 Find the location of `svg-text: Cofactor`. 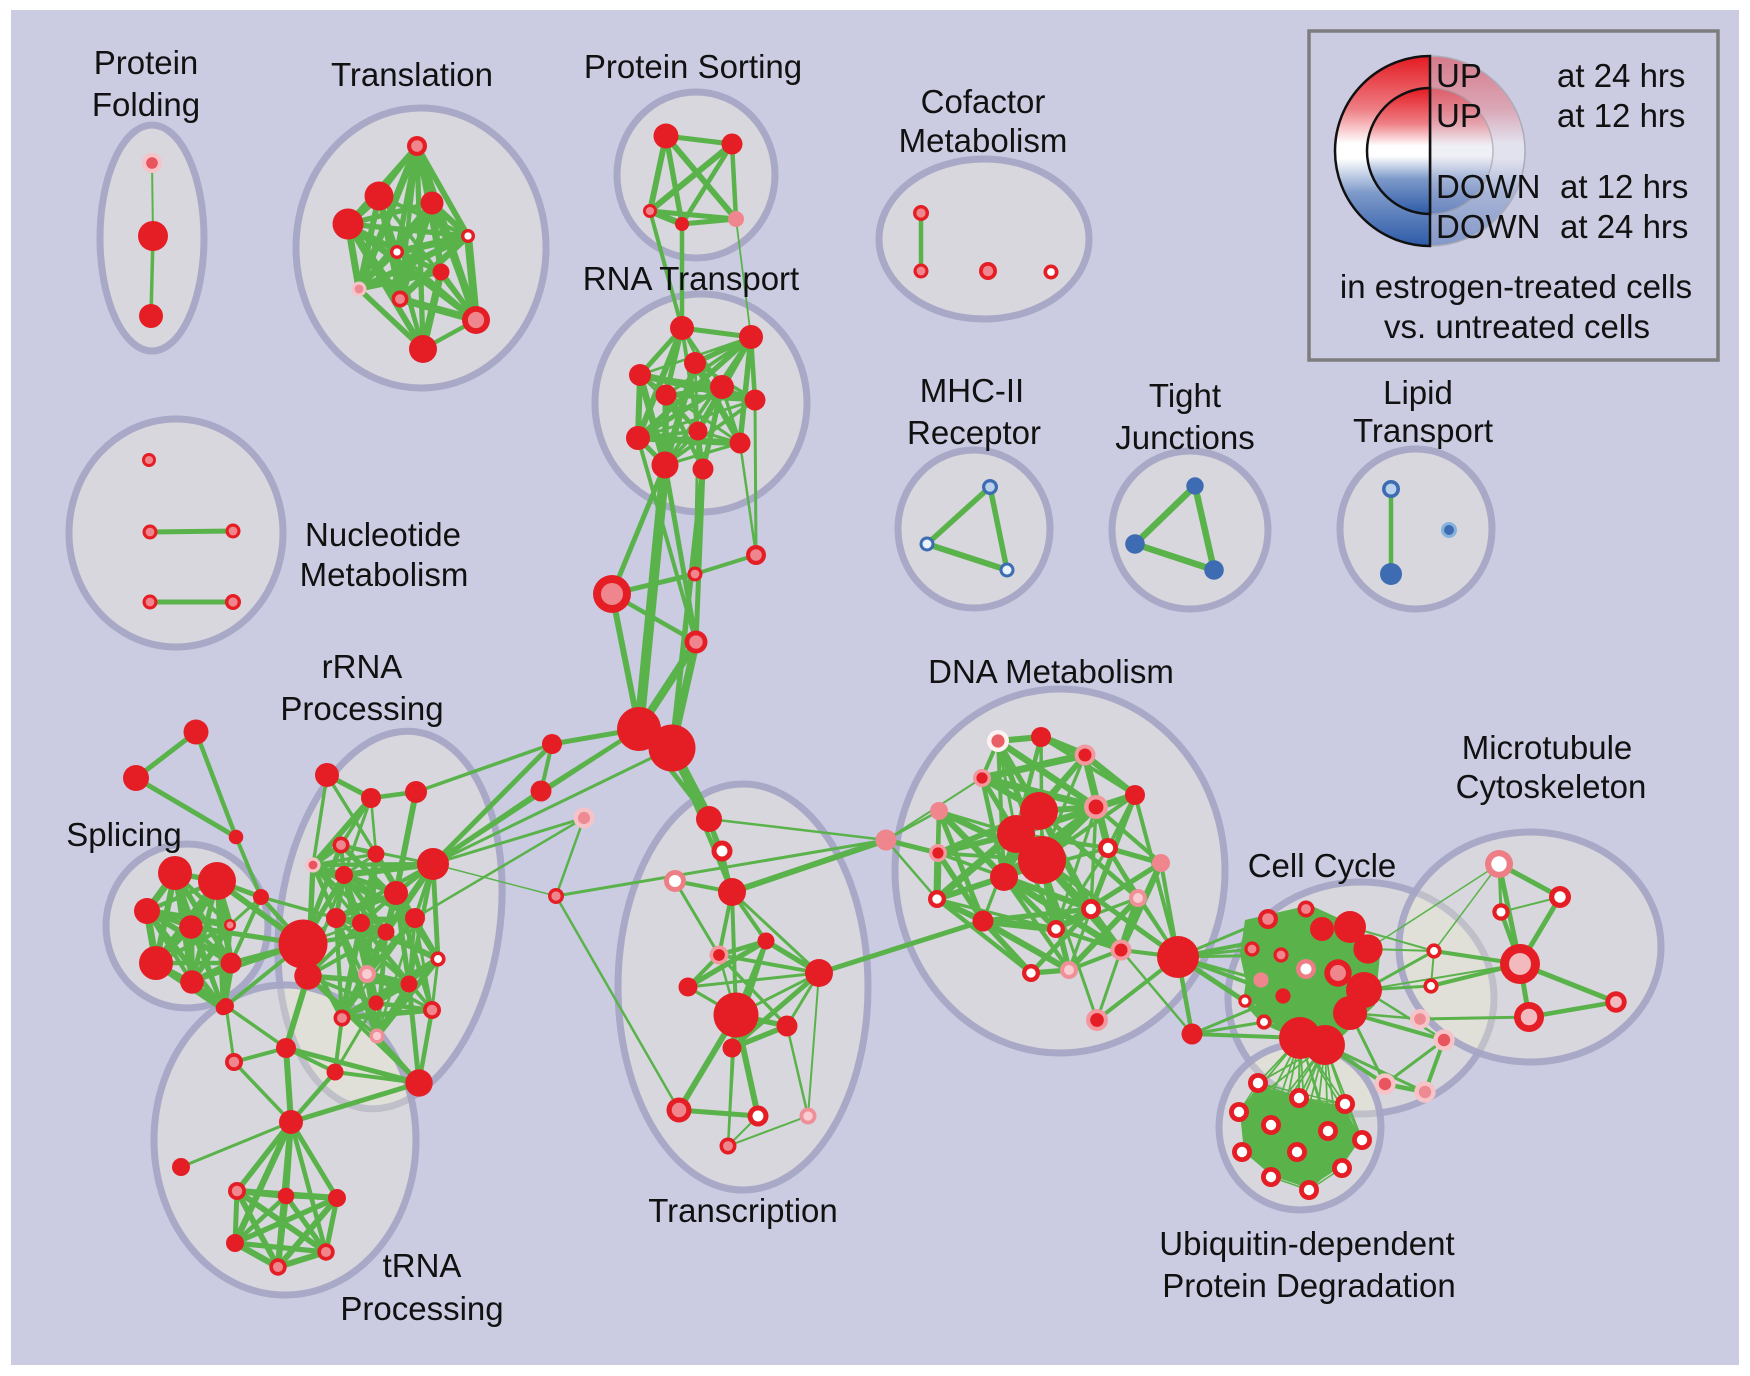

svg-text: Cofactor is located at coordinates (983, 101).